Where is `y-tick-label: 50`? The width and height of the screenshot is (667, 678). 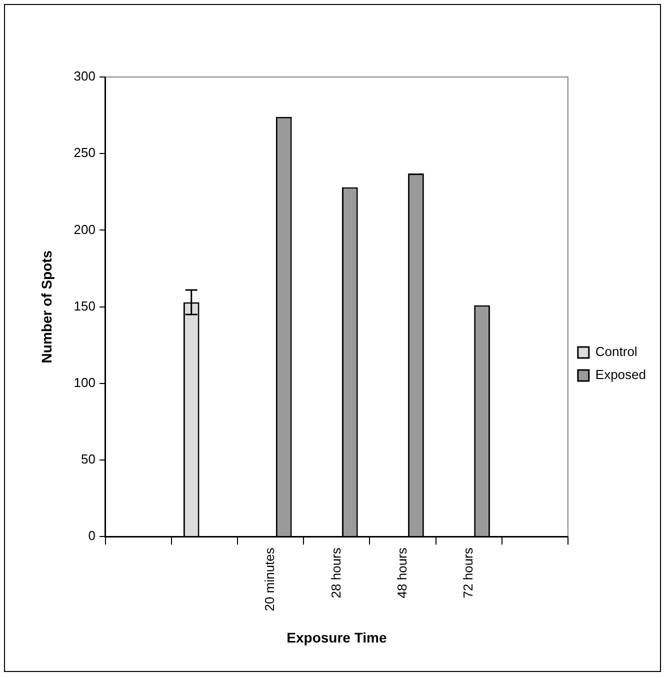 y-tick-label: 50 is located at coordinates (88, 459).